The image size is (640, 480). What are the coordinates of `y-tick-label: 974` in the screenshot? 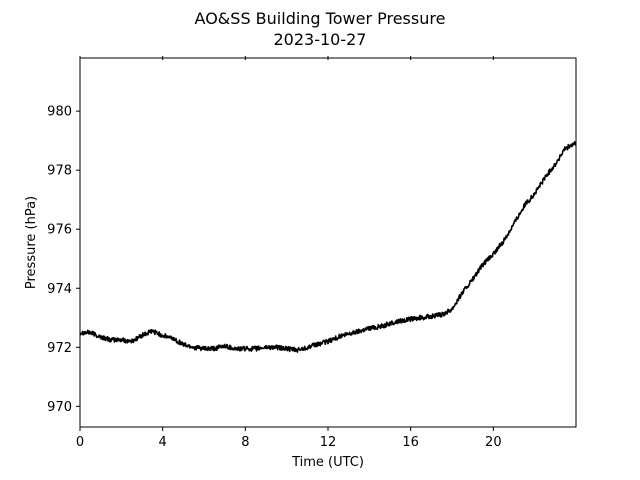 It's located at (59, 289).